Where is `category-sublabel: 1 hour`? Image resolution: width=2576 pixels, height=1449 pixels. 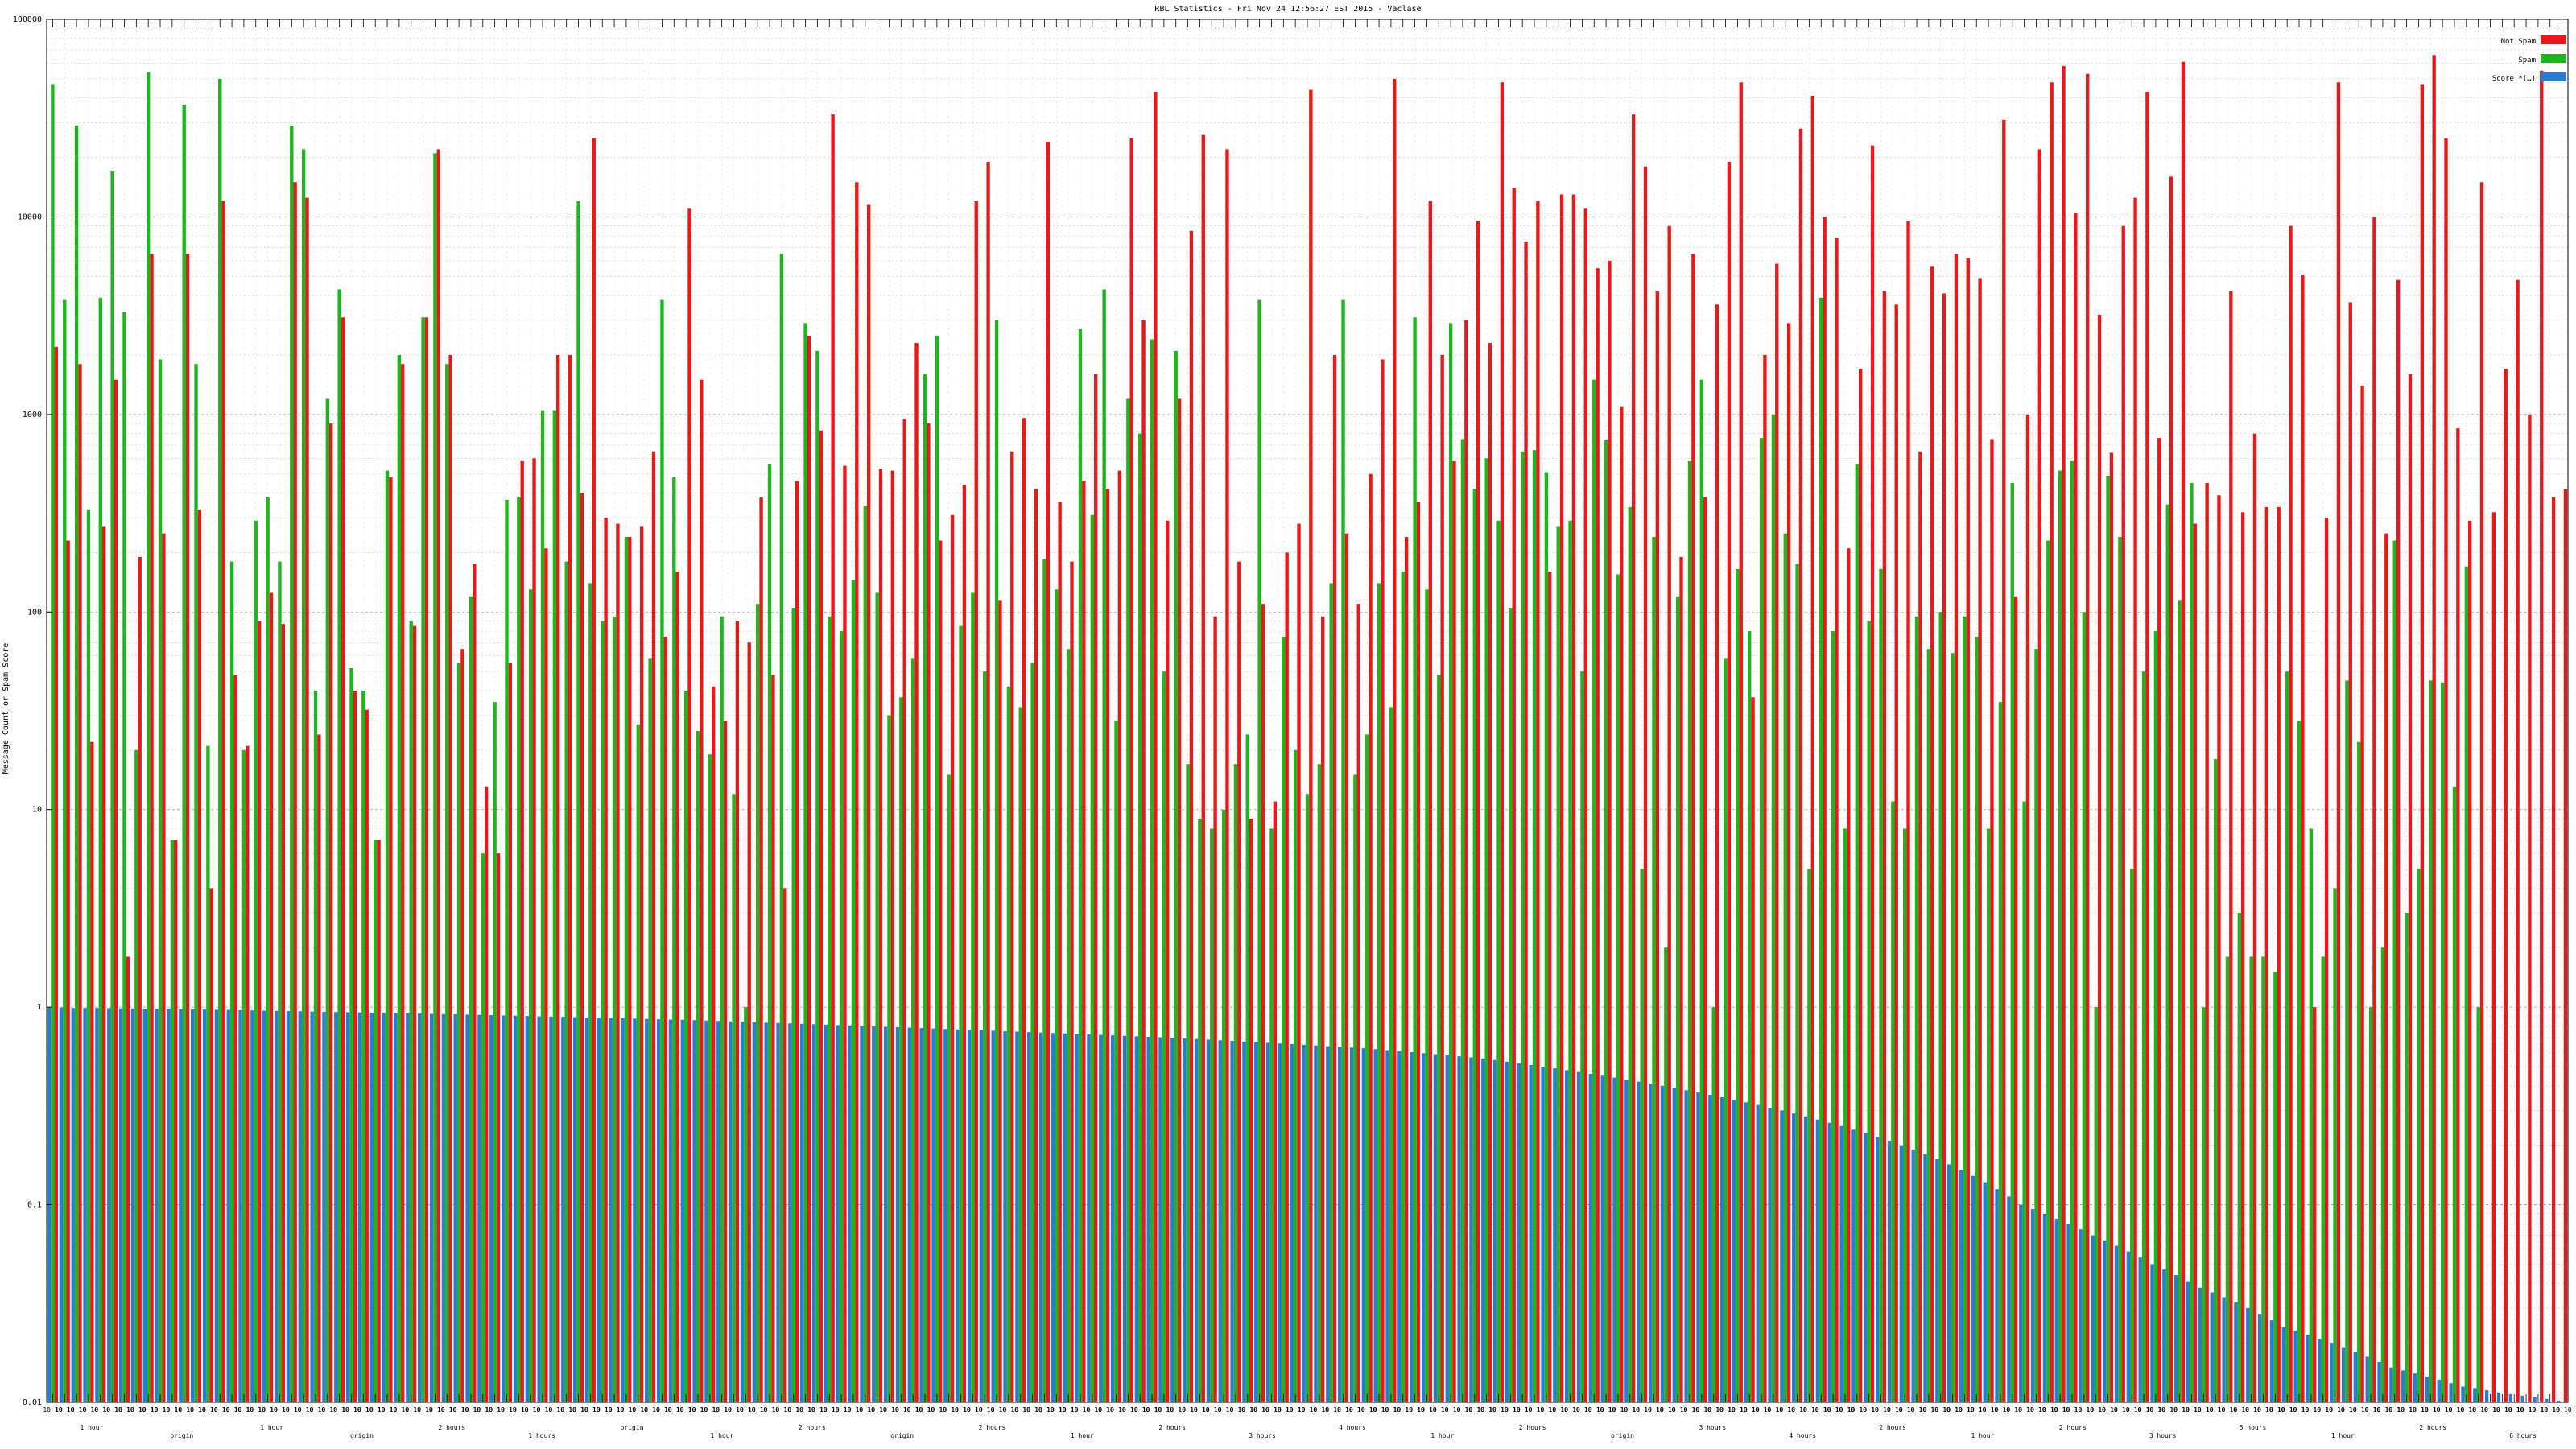
category-sublabel: 1 hour is located at coordinates (2343, 1435).